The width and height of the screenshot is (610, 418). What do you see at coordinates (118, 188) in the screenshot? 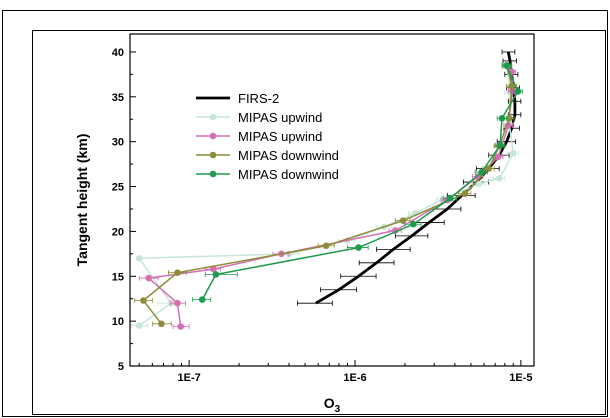
I see `y-tick-label: 25` at bounding box center [118, 188].